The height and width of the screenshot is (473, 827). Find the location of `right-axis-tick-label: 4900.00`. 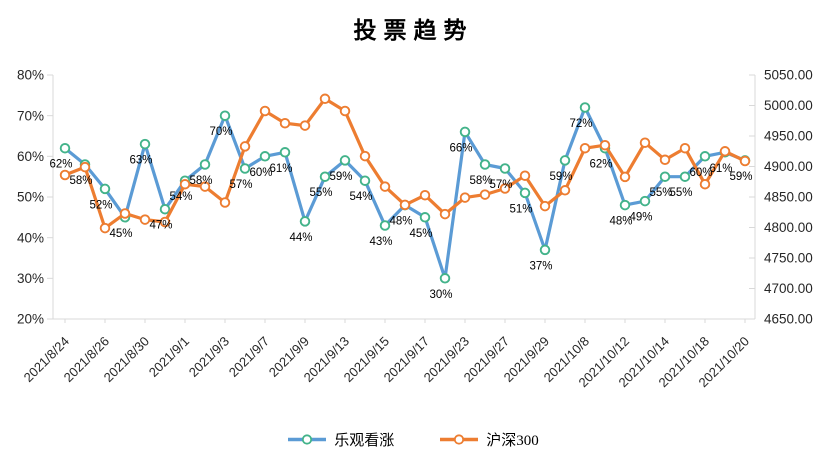

right-axis-tick-label: 4900.00 is located at coordinates (788, 166).